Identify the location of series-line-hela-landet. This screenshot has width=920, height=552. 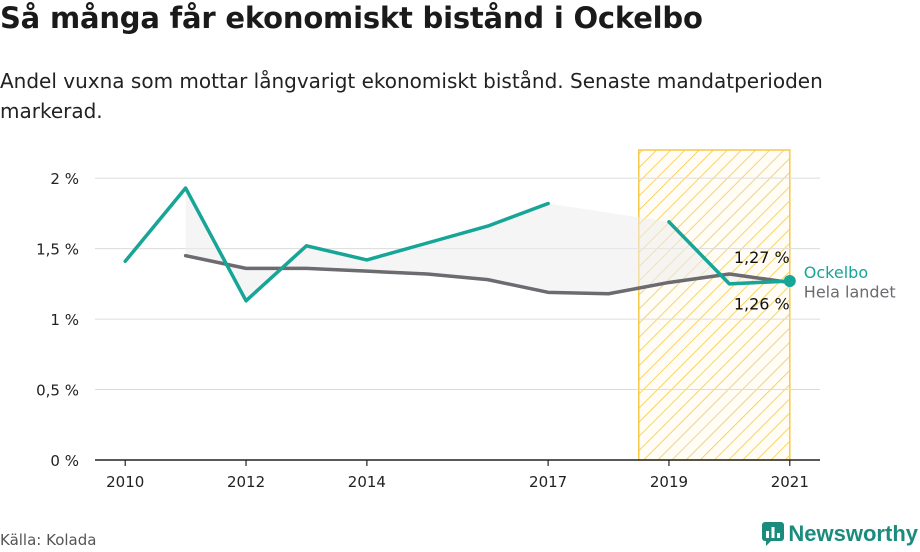
(487, 274).